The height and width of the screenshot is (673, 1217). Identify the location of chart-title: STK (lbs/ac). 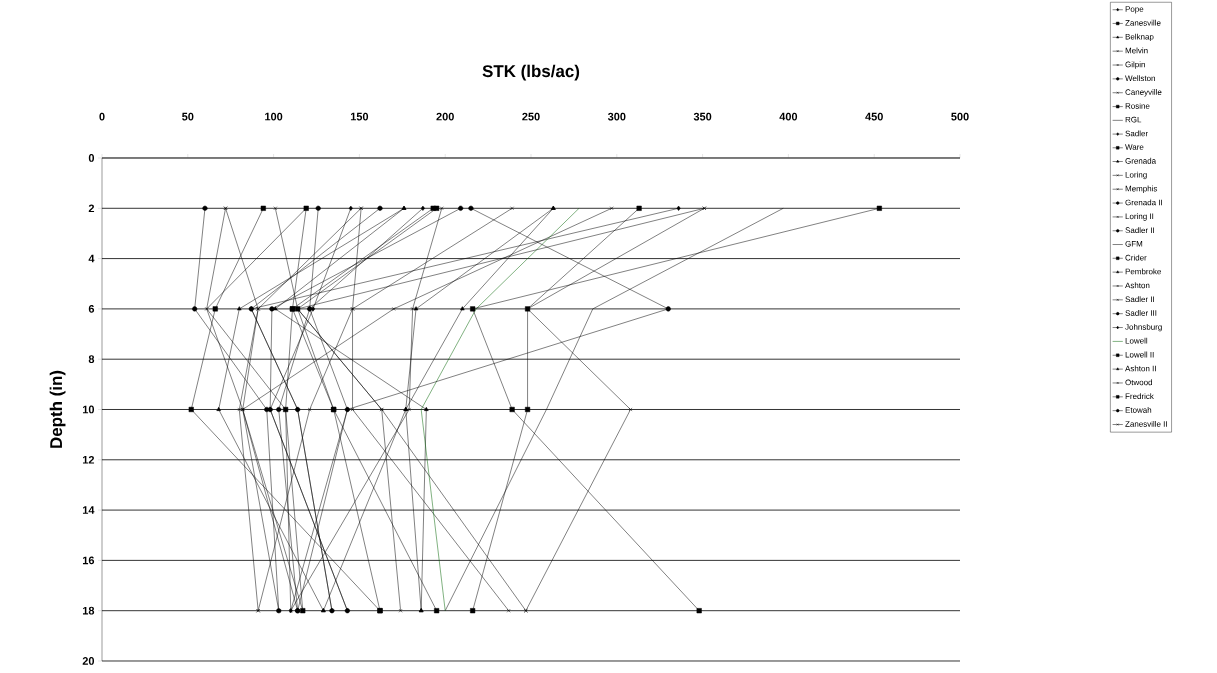
(531, 72).